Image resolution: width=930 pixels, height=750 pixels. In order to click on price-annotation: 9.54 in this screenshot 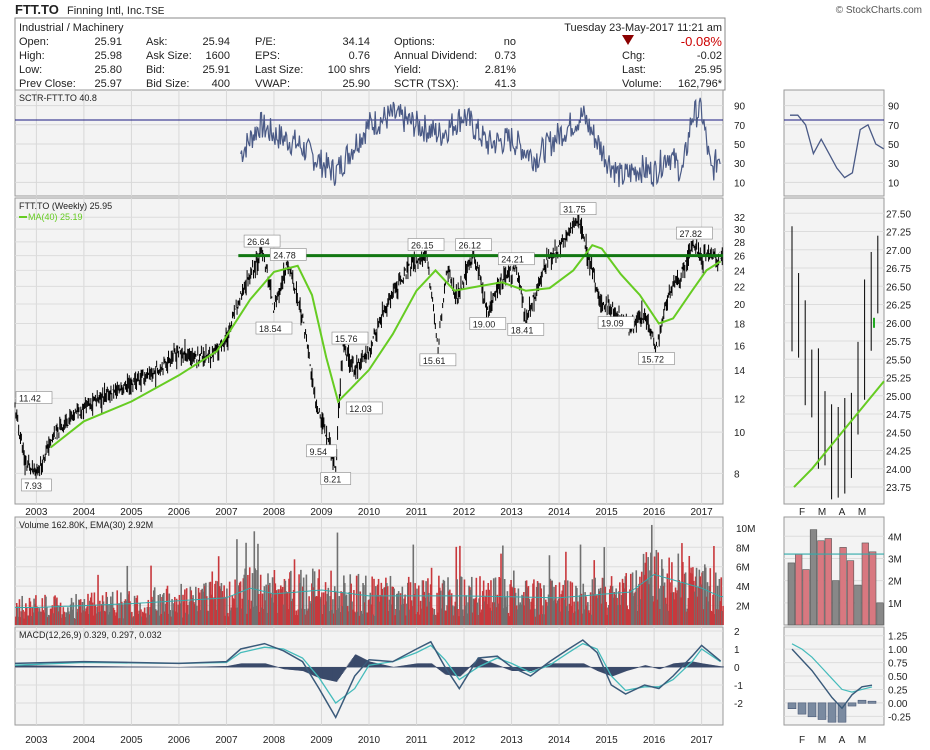, I will do `click(321, 451)`.